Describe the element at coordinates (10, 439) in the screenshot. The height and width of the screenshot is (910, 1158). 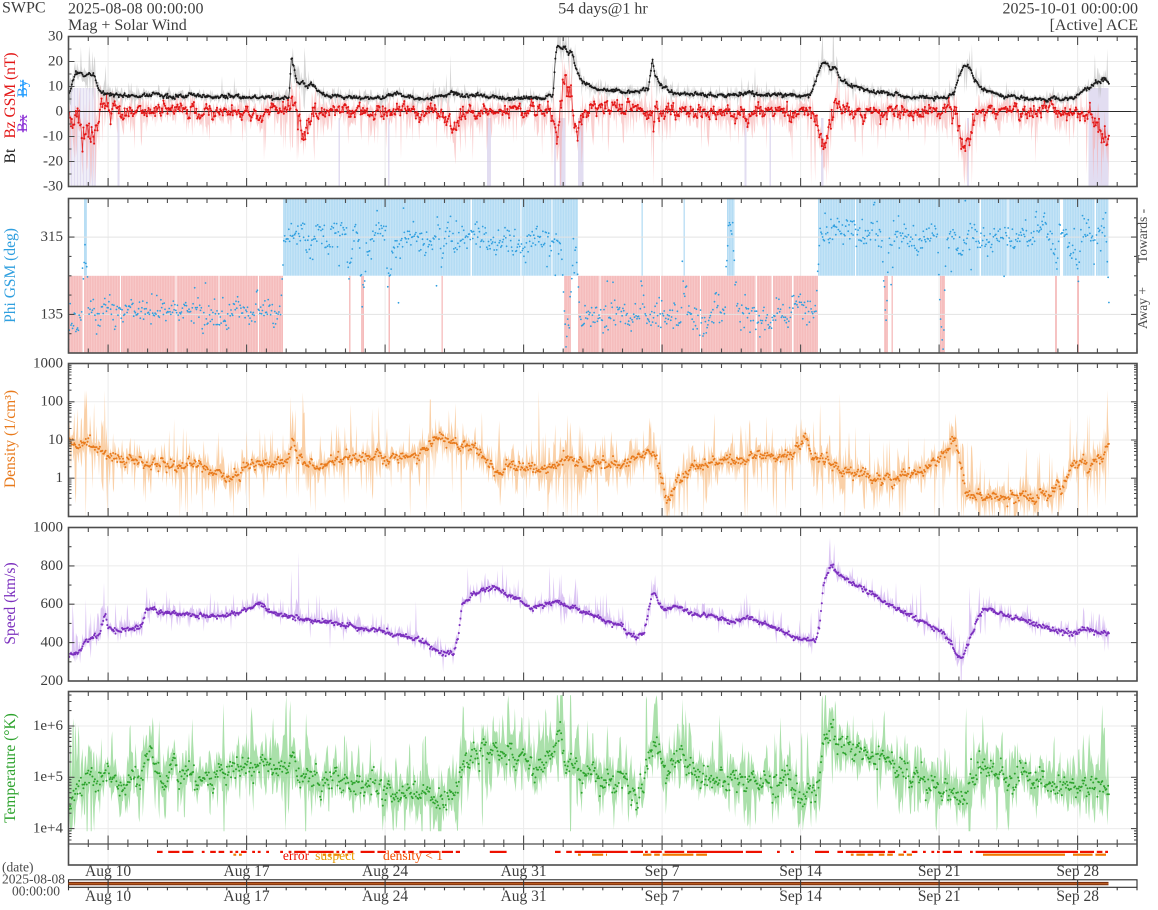
I see `svg-text: Density (1/cm³)` at that location.